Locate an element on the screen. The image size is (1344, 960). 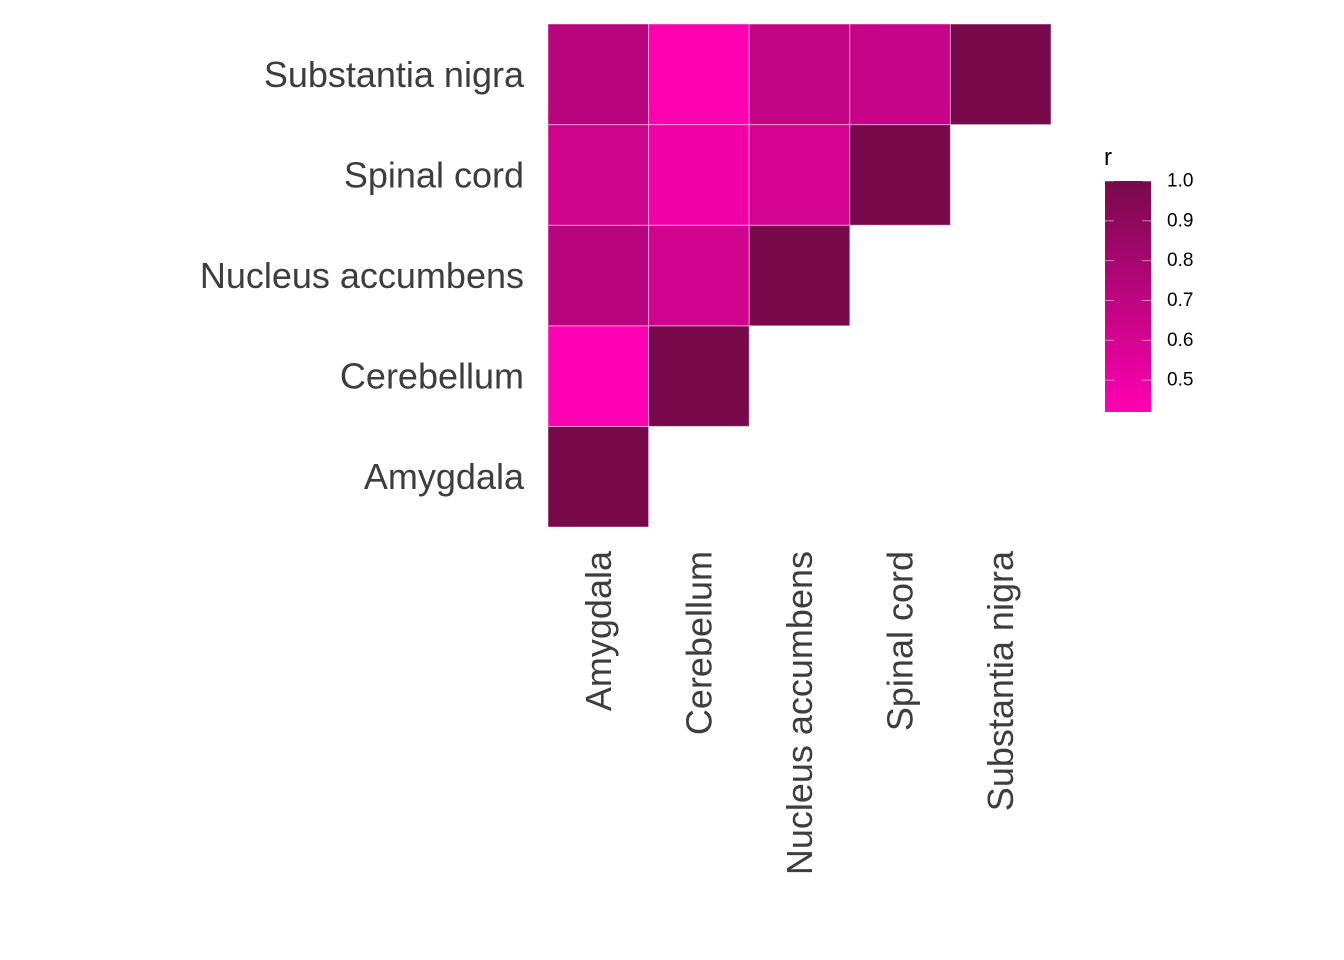
legend-title: r is located at coordinates (1108, 157).